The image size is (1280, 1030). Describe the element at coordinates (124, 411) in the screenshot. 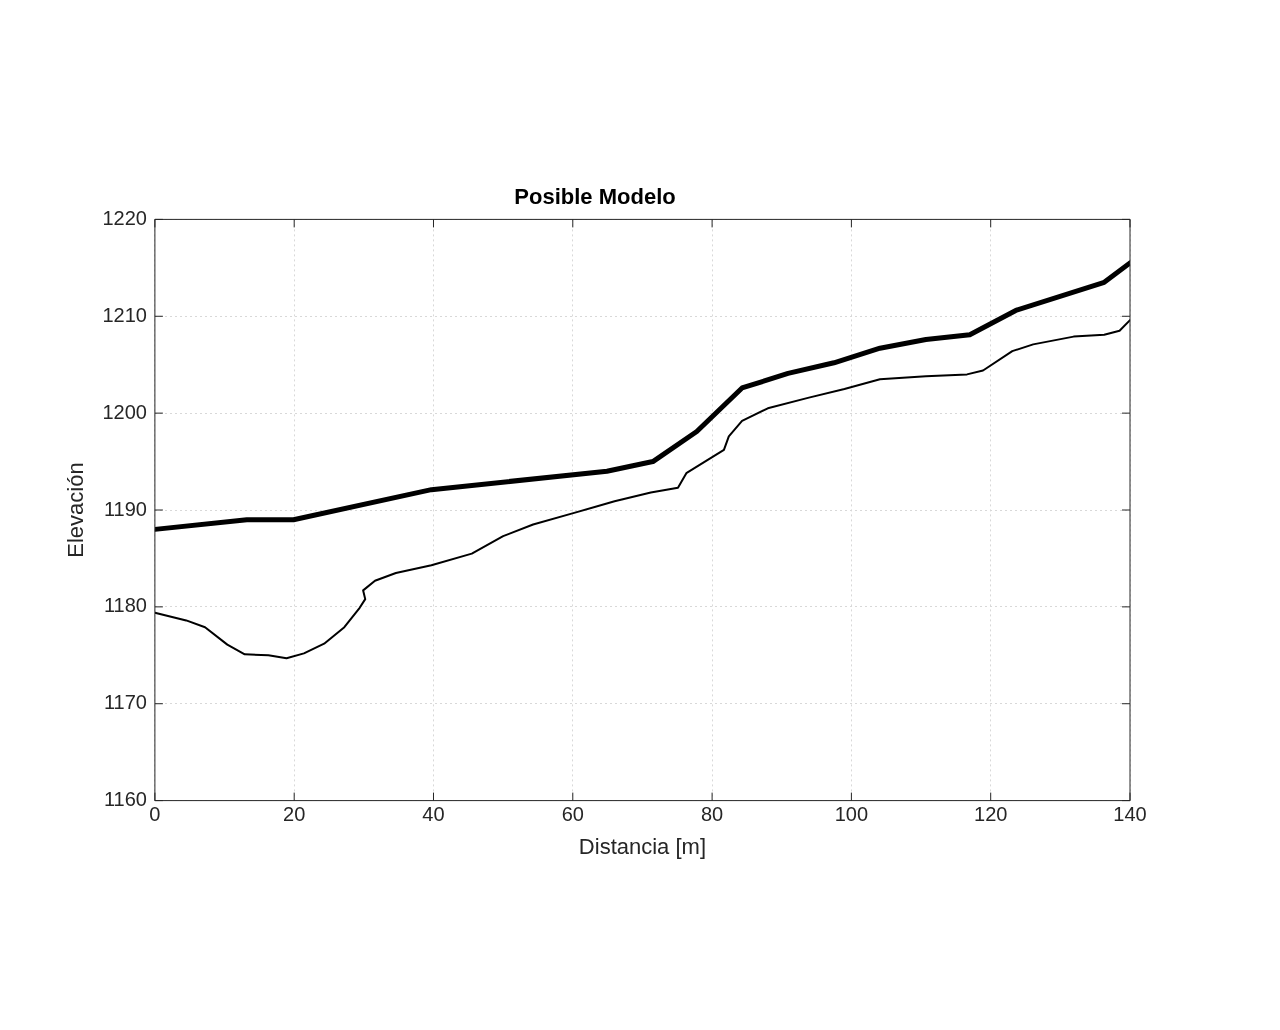

I see `y-tick-label: 1200` at that location.